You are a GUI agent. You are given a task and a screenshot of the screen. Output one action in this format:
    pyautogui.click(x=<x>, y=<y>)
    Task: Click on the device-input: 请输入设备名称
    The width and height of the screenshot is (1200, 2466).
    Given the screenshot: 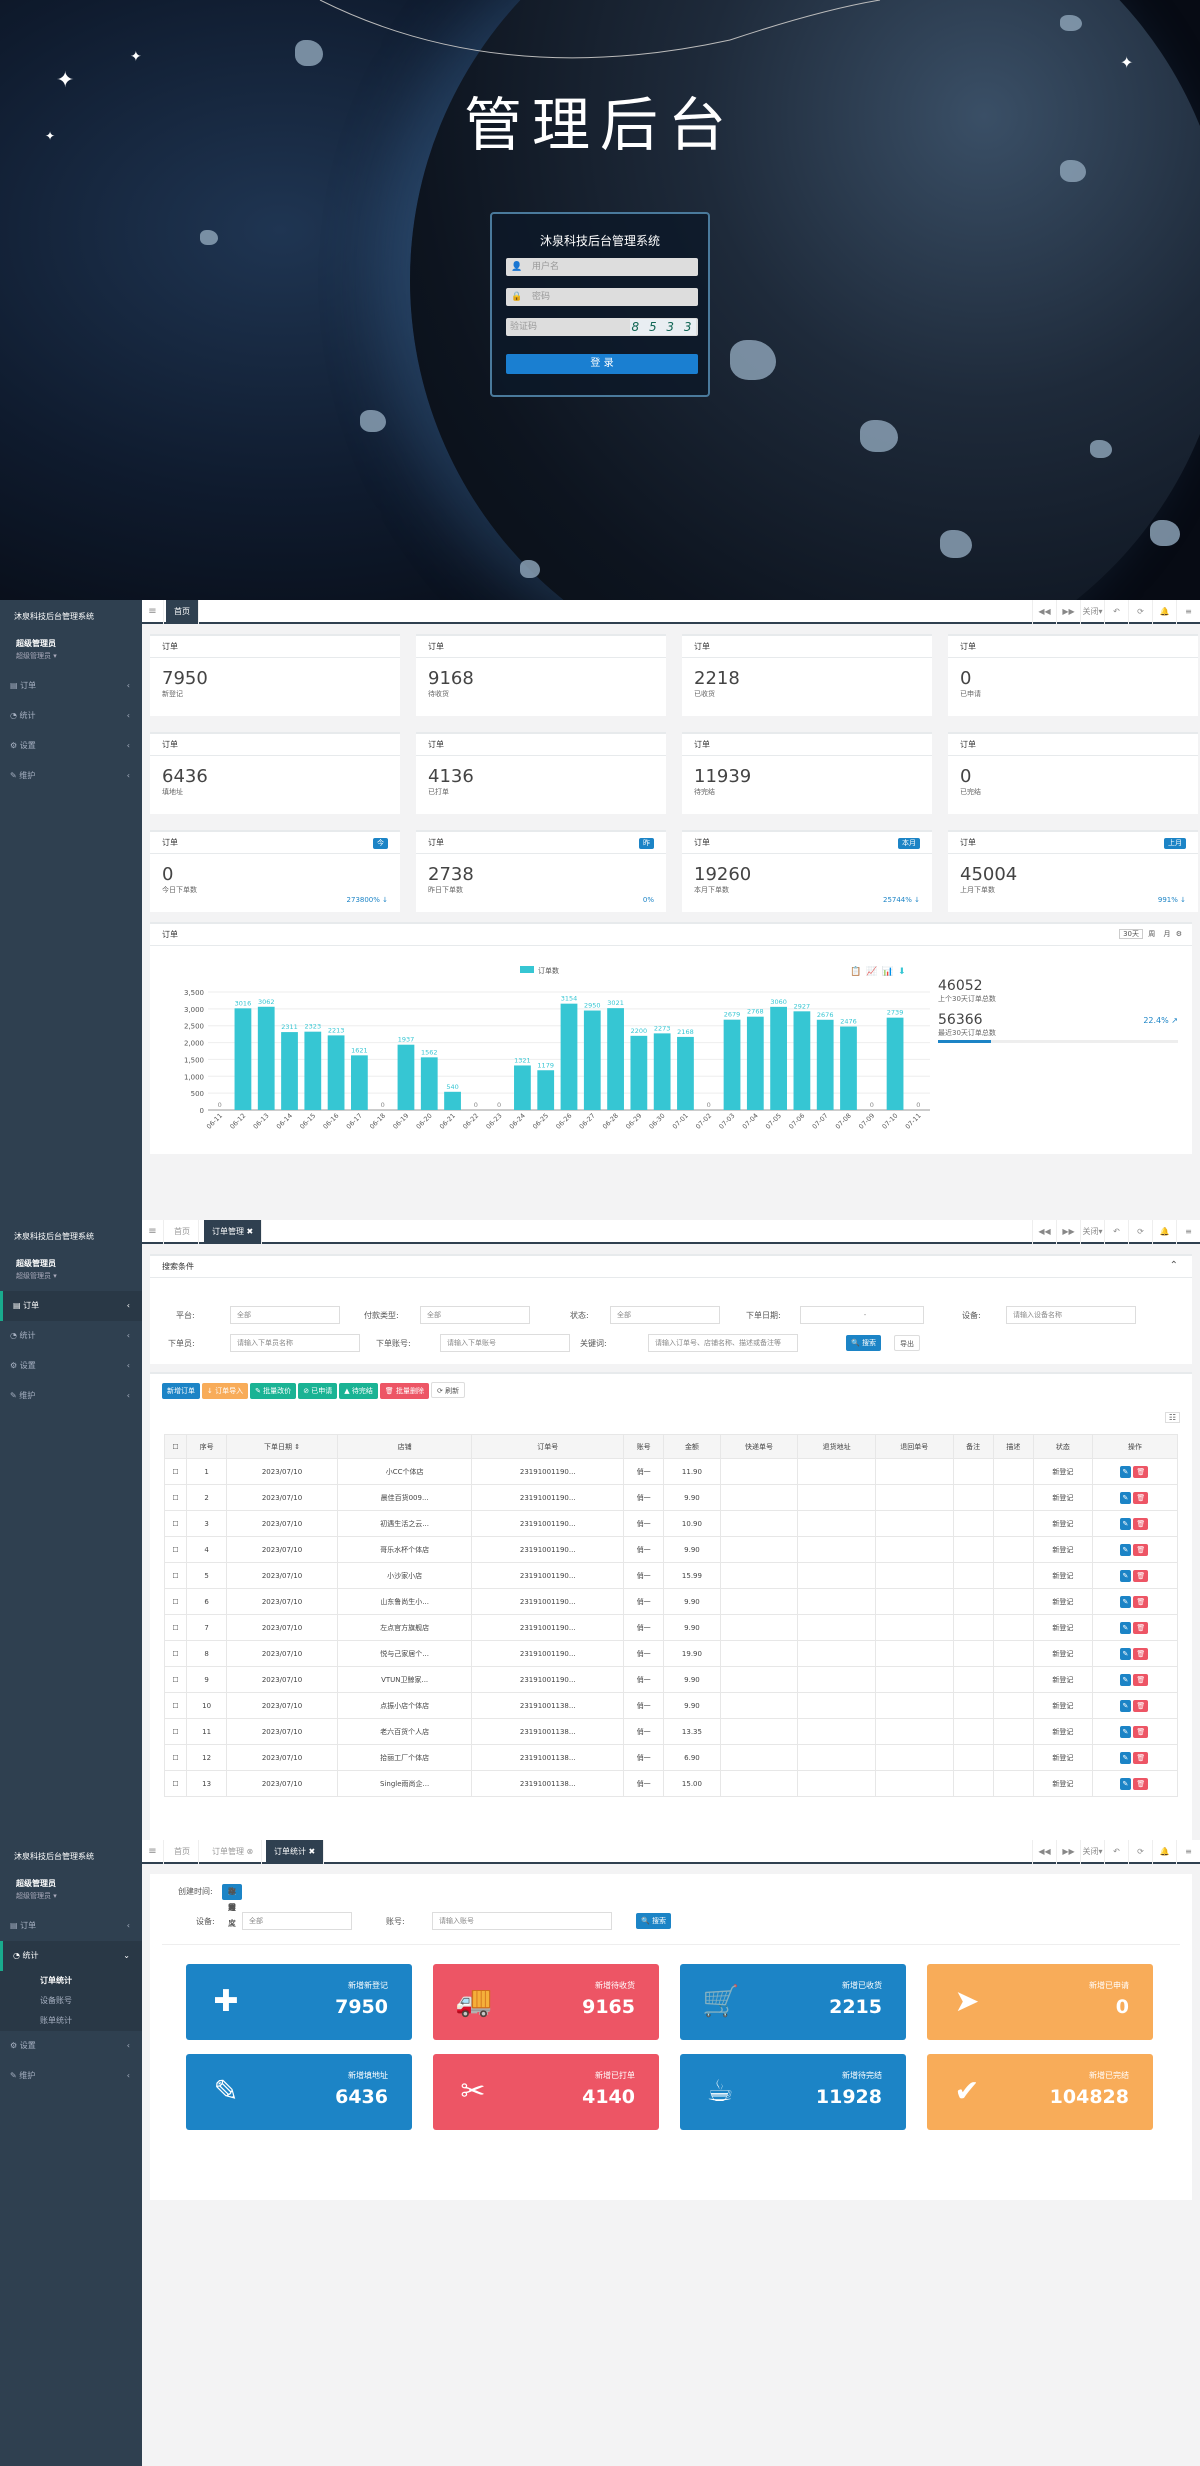 What is the action you would take?
    pyautogui.click(x=1071, y=1315)
    